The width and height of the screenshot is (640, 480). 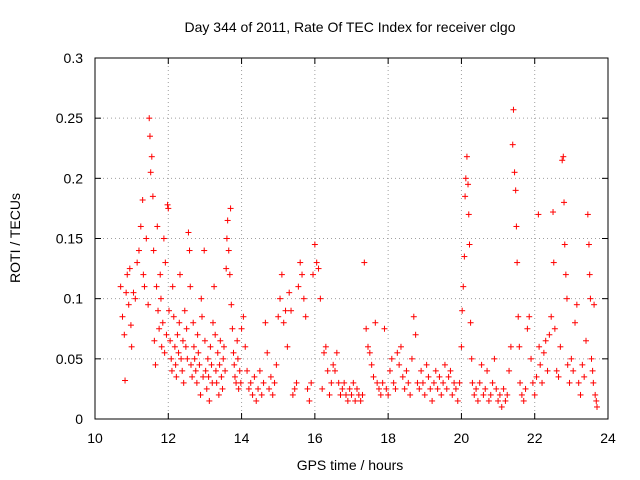 I want to click on x-tick-label: 10, so click(x=95, y=438).